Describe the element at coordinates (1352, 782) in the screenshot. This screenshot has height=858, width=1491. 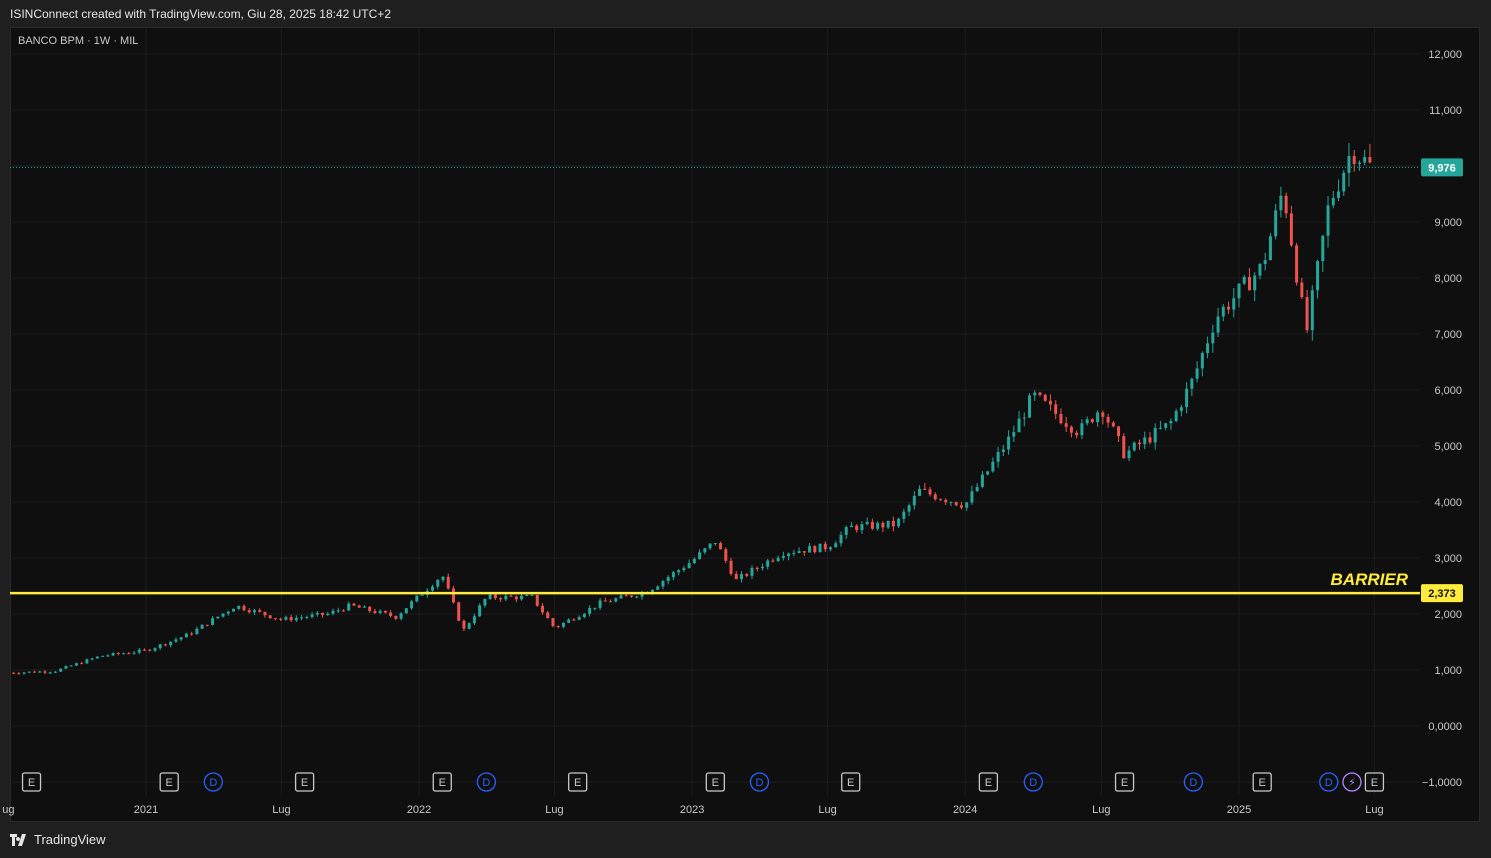
I see `split-event-marker` at that location.